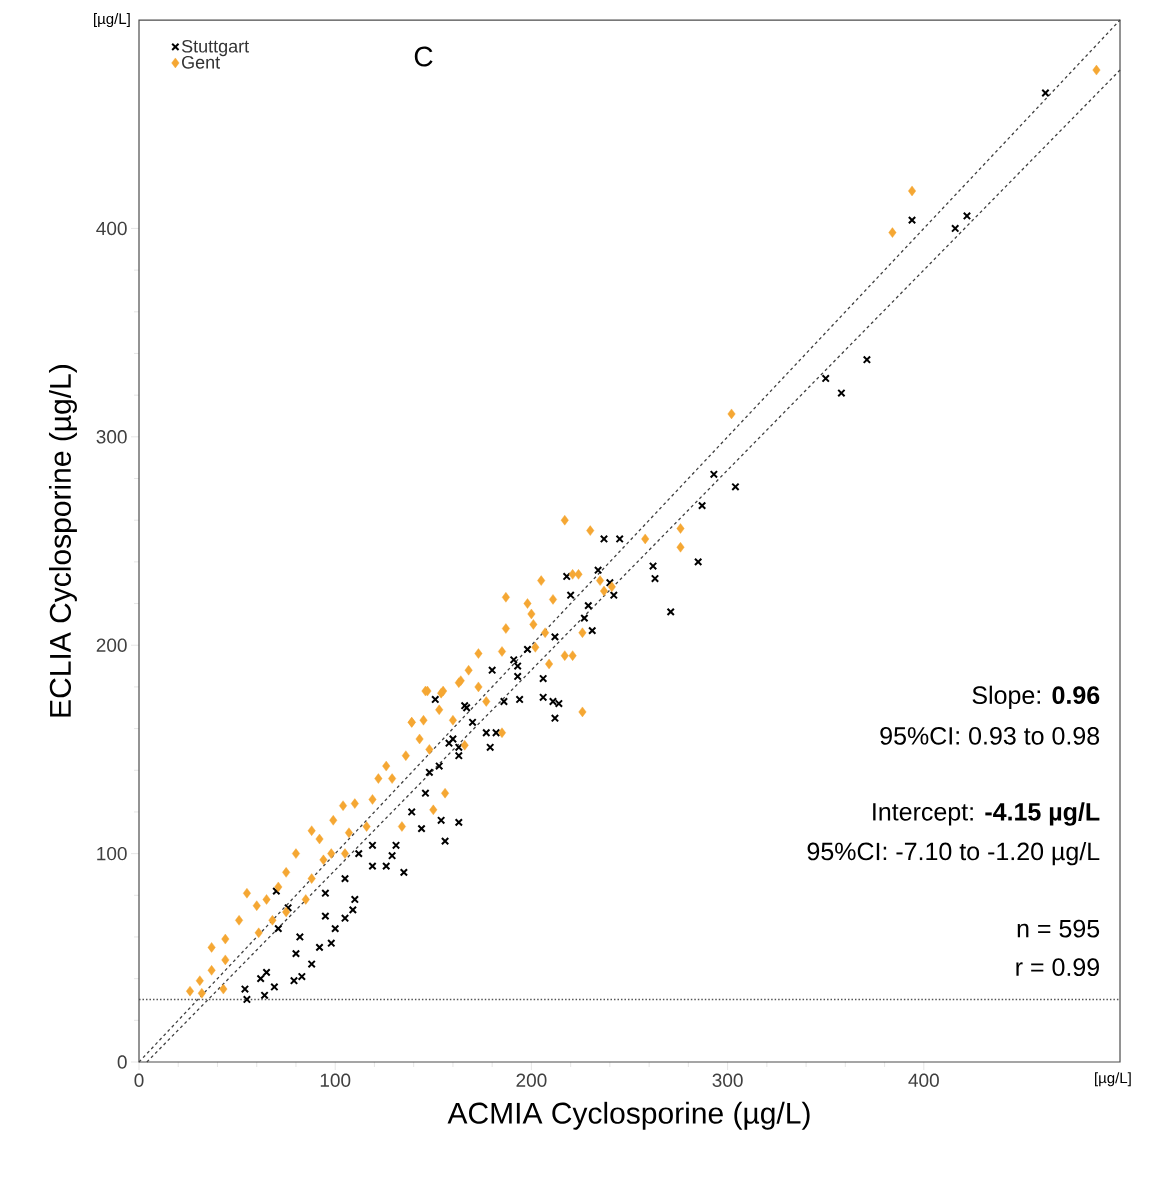 Image resolution: width=1161 pixels, height=1179 pixels. What do you see at coordinates (1036, 697) in the screenshot?
I see `annotation: Slope: 0.96` at bounding box center [1036, 697].